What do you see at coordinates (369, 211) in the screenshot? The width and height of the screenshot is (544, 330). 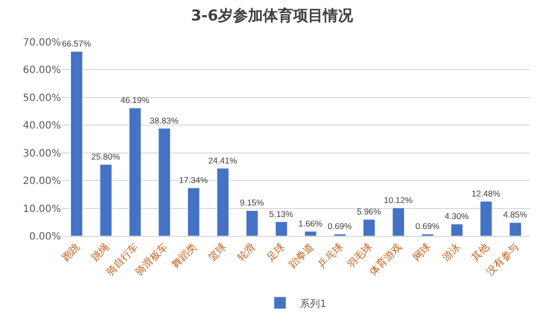 I see `data-label: 5.96%` at bounding box center [369, 211].